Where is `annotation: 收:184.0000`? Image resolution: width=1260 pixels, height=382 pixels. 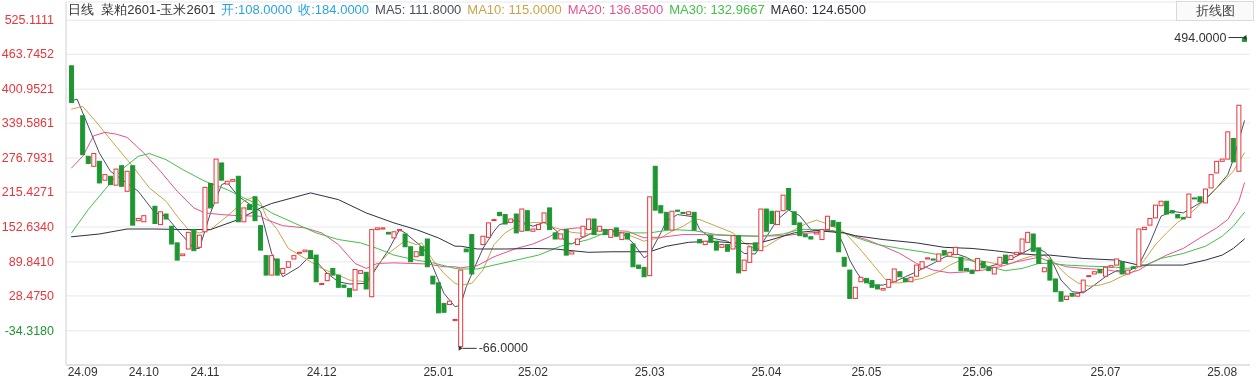
annotation: 收:184.0000 is located at coordinates (334, 10).